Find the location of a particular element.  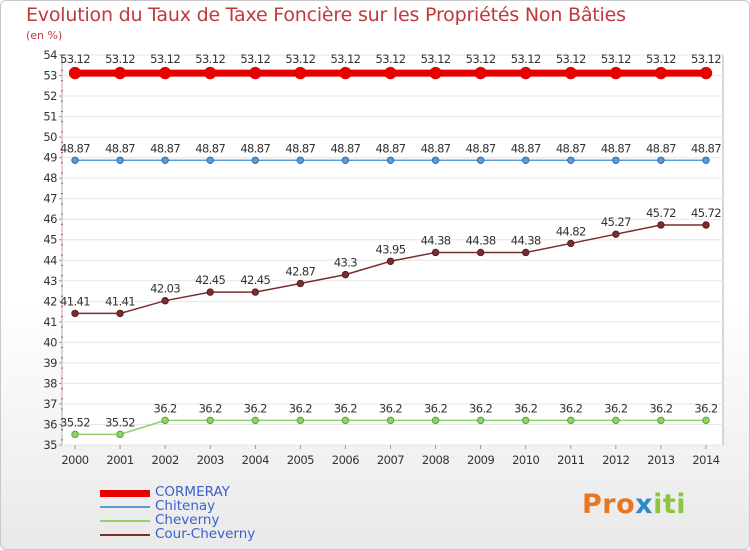

y-tick-label: 40 is located at coordinates (50, 342).